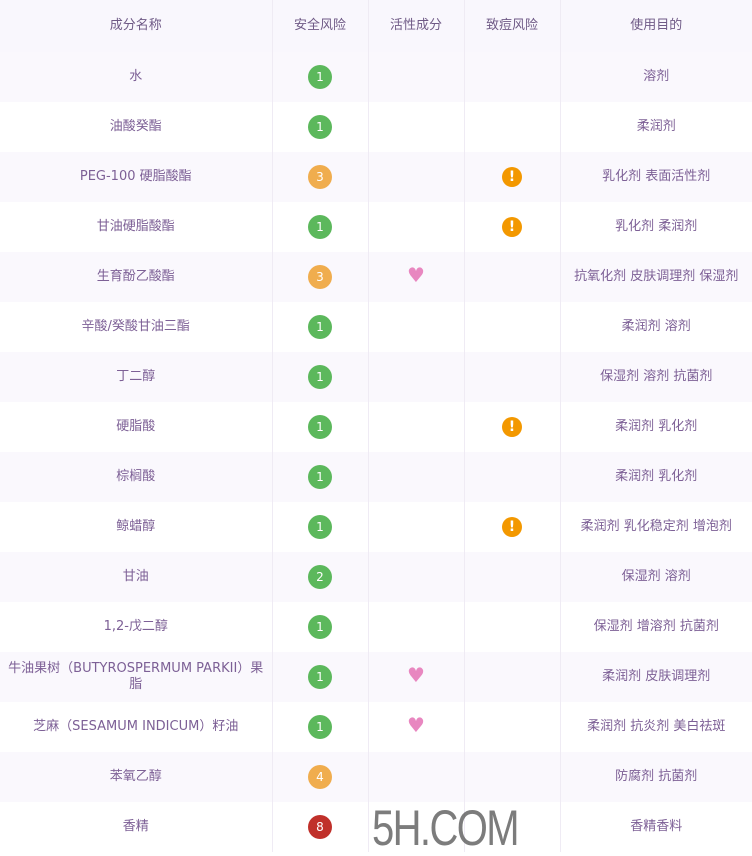  I want to click on purpose: 柔润剂 乳化稳定剂 增泡剂, so click(655, 527).